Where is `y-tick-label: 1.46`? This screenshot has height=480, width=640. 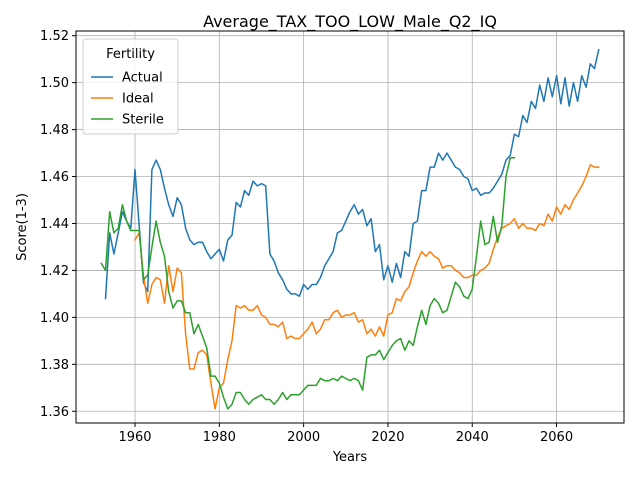 y-tick-label: 1.46 is located at coordinates (54, 177).